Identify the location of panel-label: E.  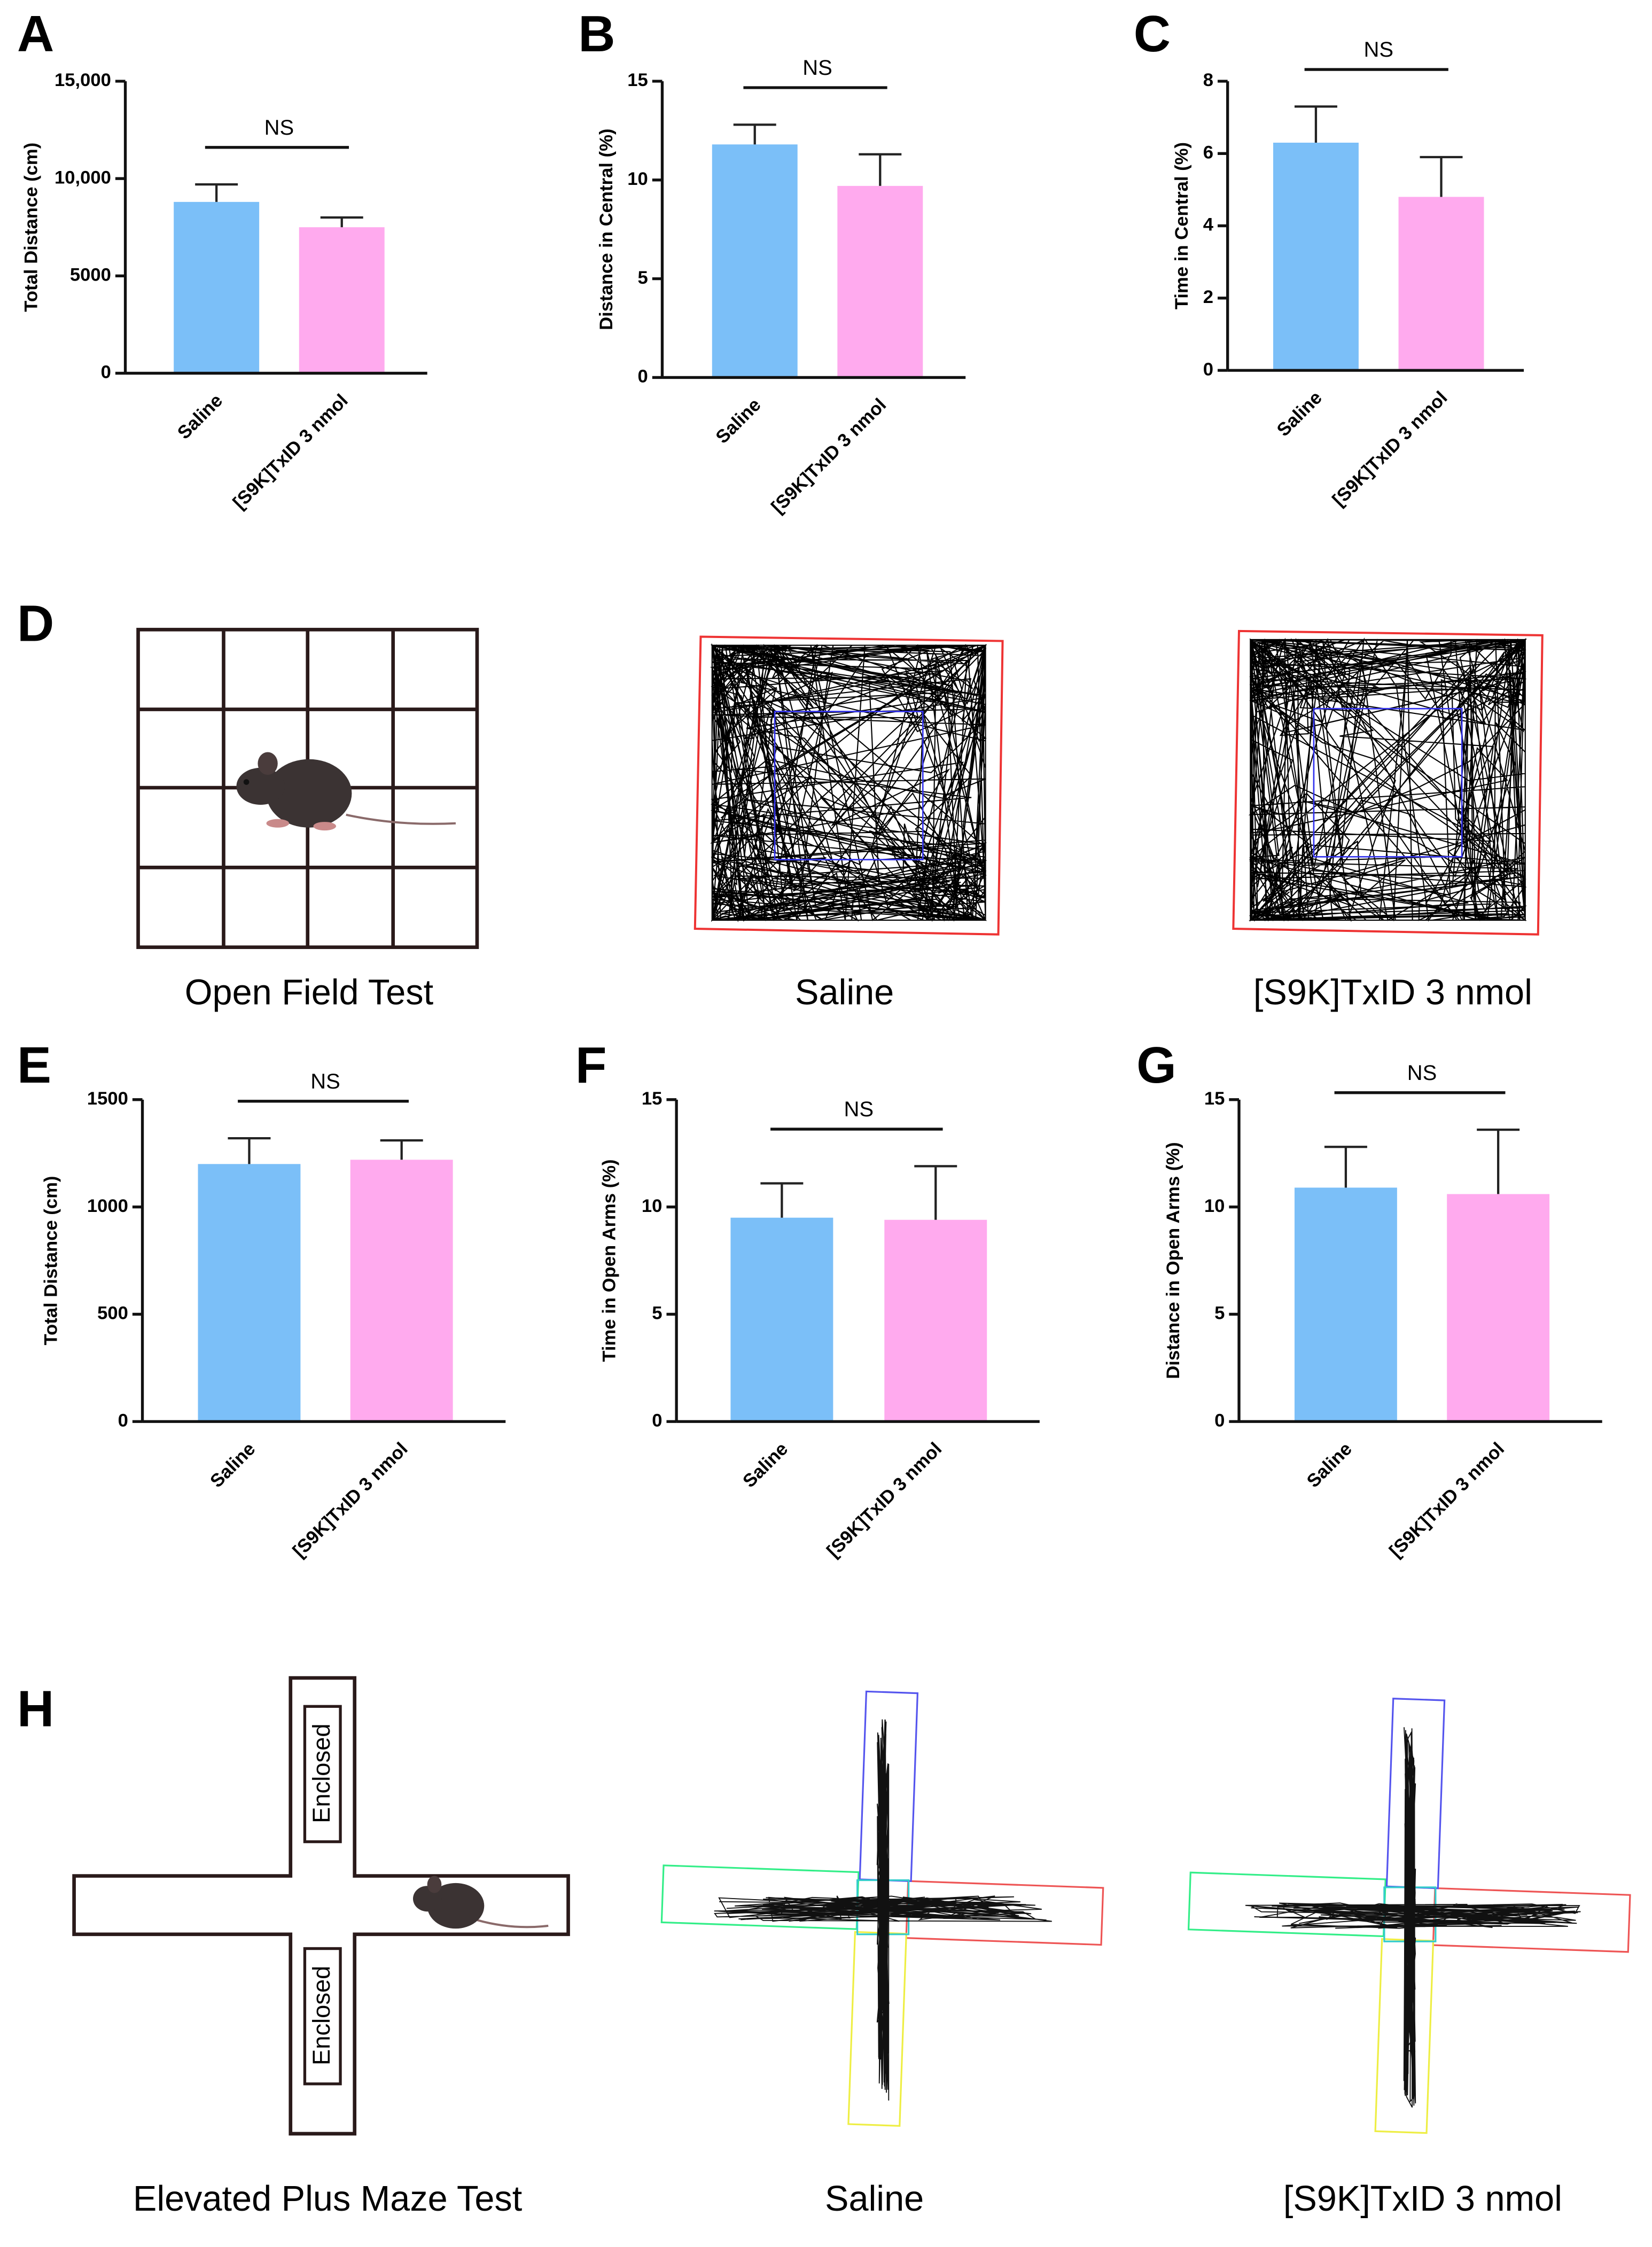
(34, 1065).